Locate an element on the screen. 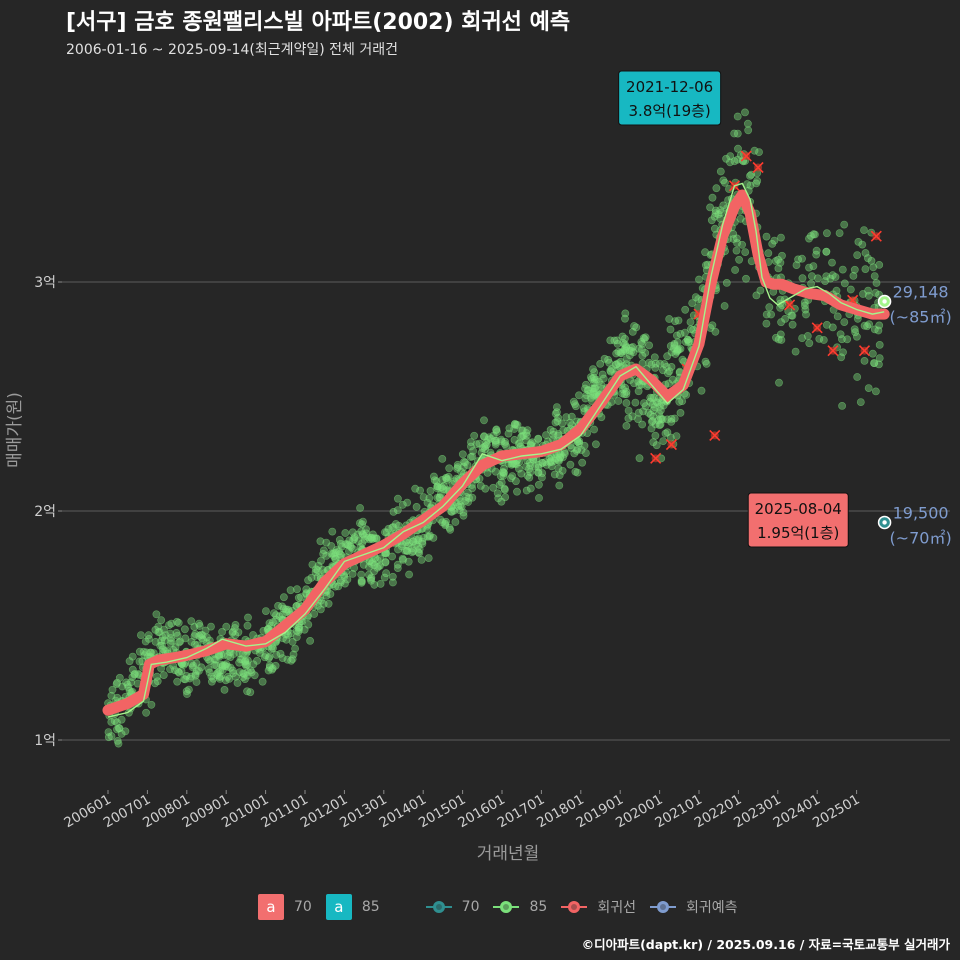 The height and width of the screenshot is (960, 960). legend-line-85-icon is located at coordinates (506, 907).